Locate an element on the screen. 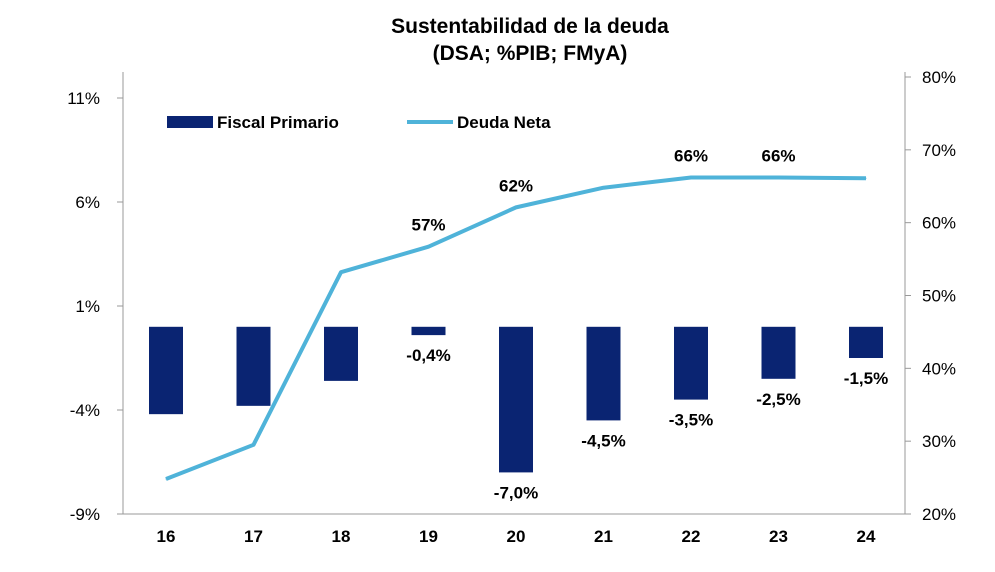 The height and width of the screenshot is (572, 995). category-label: 17 is located at coordinates (253, 536).